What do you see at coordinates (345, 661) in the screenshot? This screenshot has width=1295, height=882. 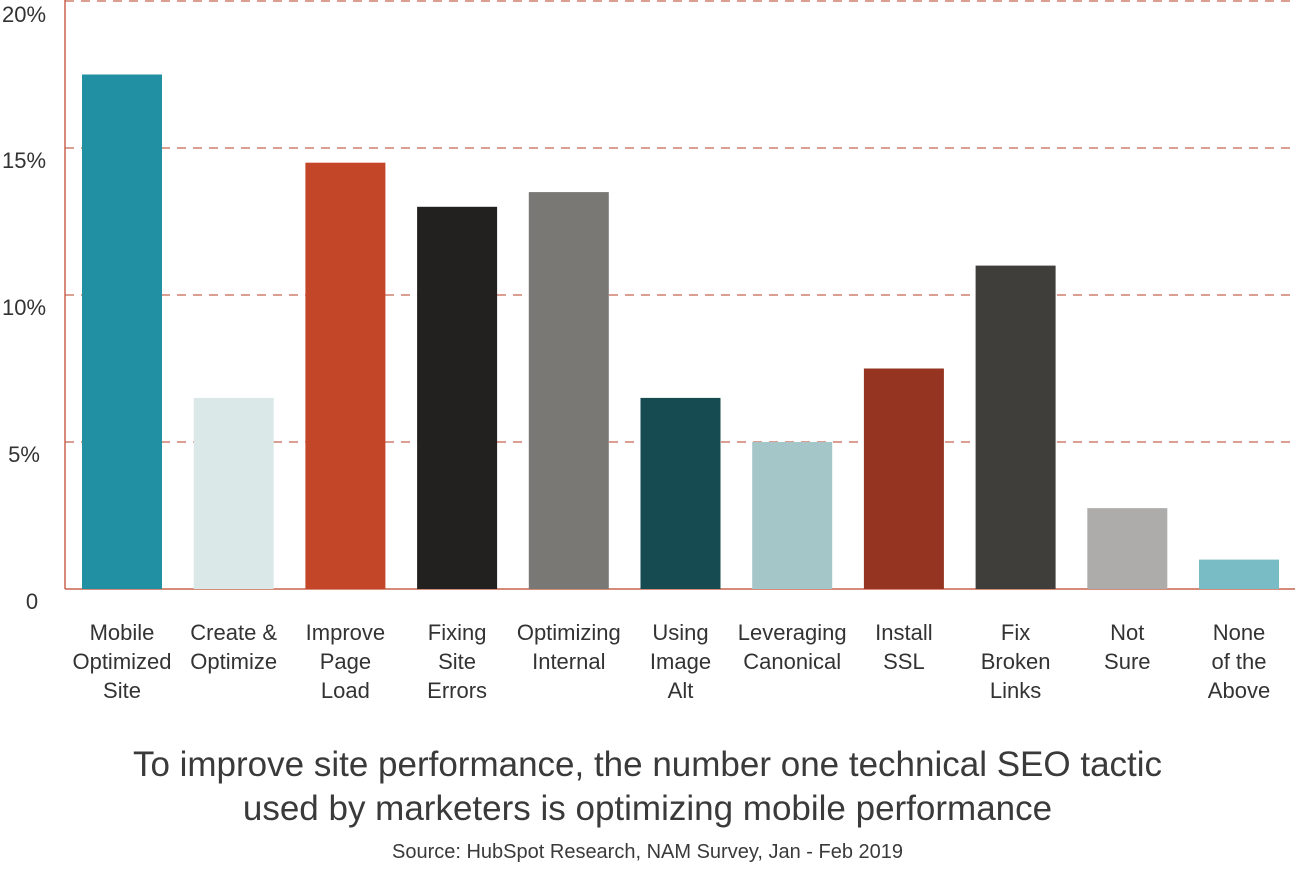 I see `x-tick-label: Improve Page Load` at bounding box center [345, 661].